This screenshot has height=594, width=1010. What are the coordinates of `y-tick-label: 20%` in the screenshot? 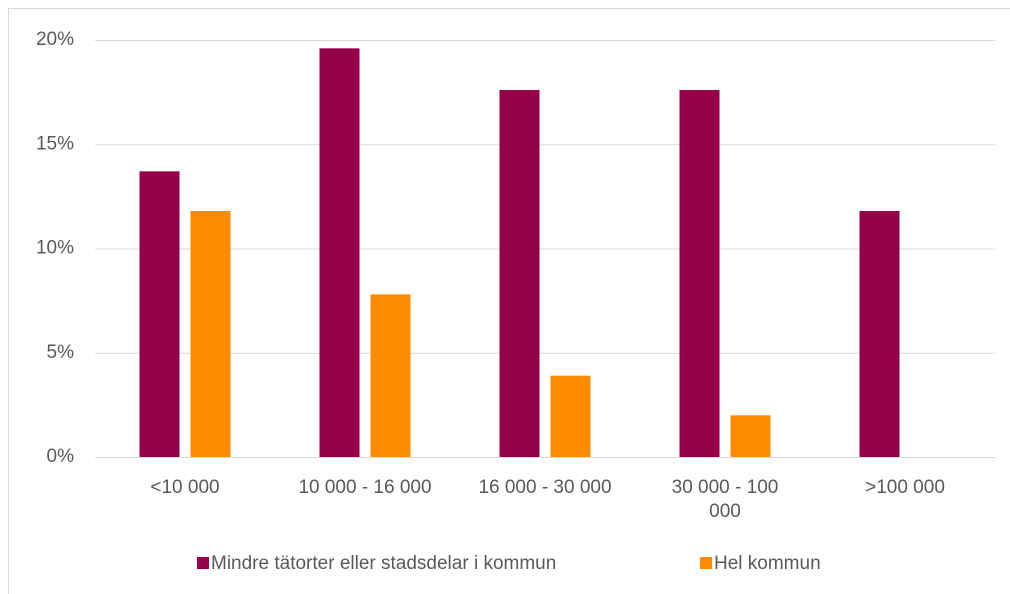 It's located at (55, 39).